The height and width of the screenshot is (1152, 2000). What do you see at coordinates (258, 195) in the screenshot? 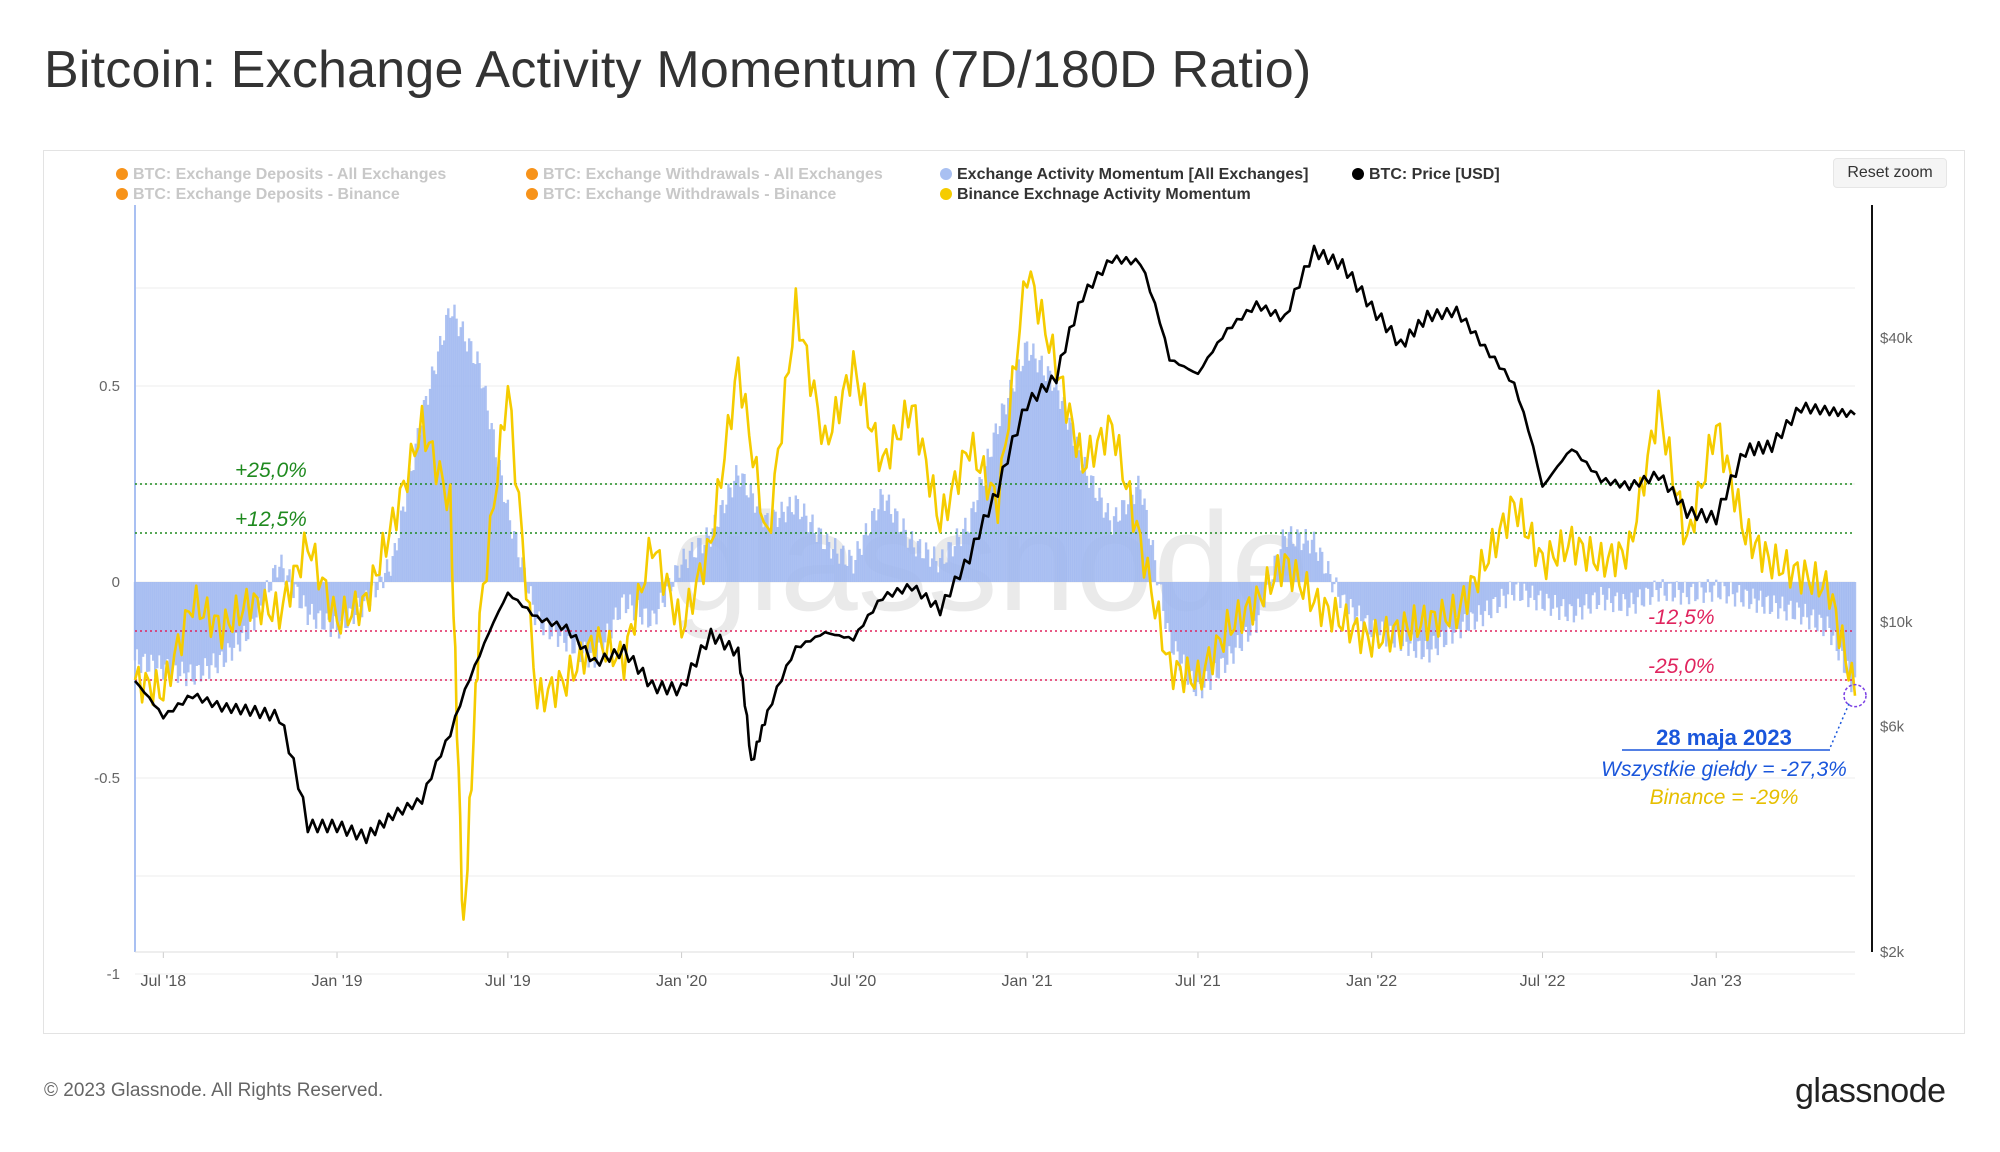
I see `legend-deposits-binance: BTC: Exchange Deposits - Binance` at bounding box center [258, 195].